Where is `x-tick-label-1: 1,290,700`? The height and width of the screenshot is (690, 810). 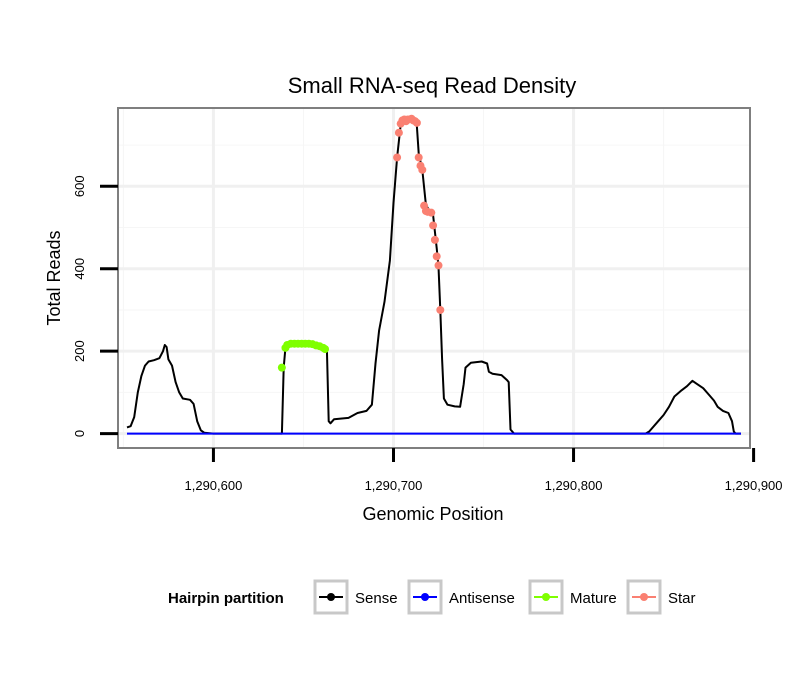 x-tick-label-1: 1,290,700 is located at coordinates (394, 485).